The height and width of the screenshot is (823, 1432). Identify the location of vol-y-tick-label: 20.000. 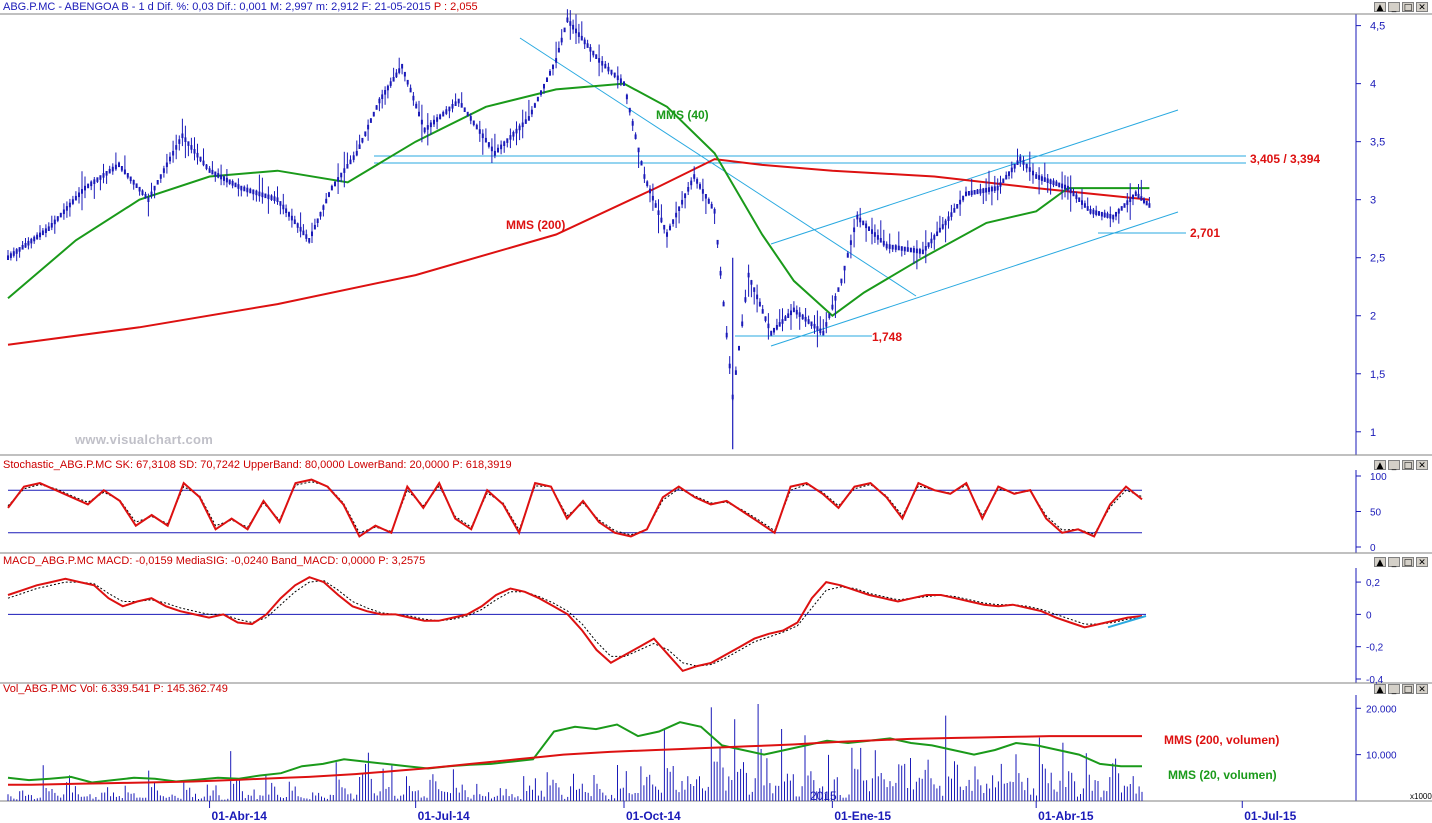
(1381, 709).